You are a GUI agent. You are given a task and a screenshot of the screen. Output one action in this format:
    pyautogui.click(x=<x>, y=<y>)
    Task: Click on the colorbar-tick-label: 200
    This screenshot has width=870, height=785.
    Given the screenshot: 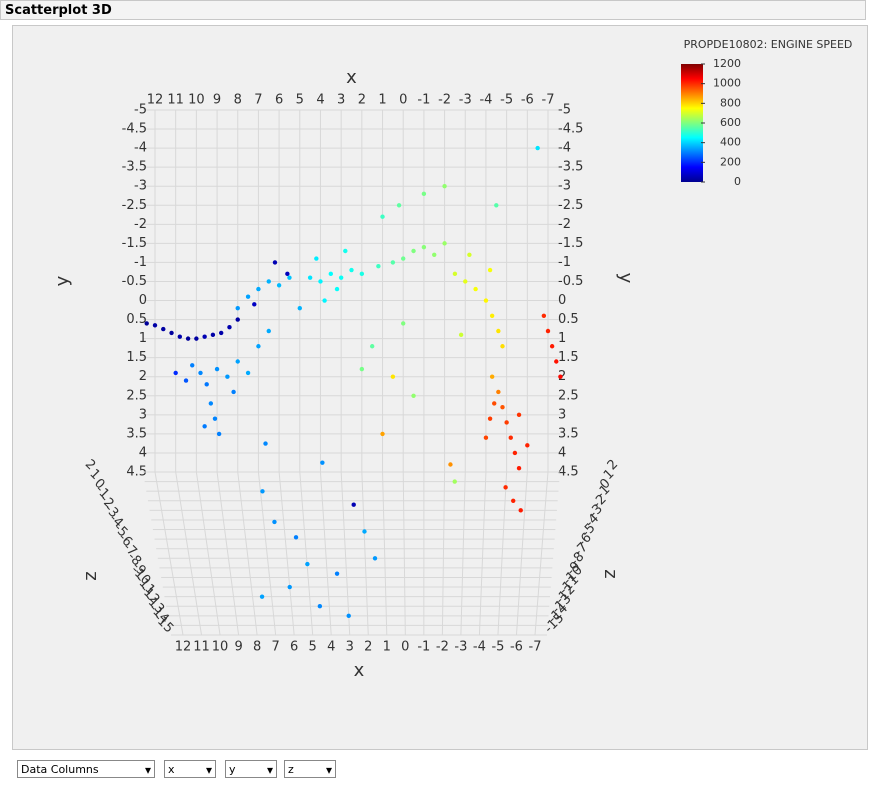 What is the action you would take?
    pyautogui.click(x=730, y=161)
    